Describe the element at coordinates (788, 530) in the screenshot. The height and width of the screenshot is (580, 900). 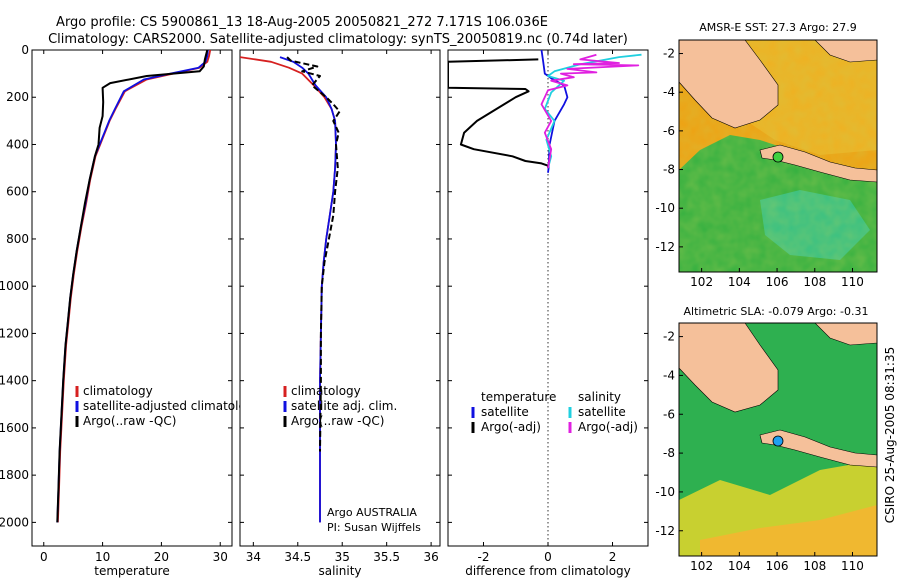
I see `sla-orange-south` at that location.